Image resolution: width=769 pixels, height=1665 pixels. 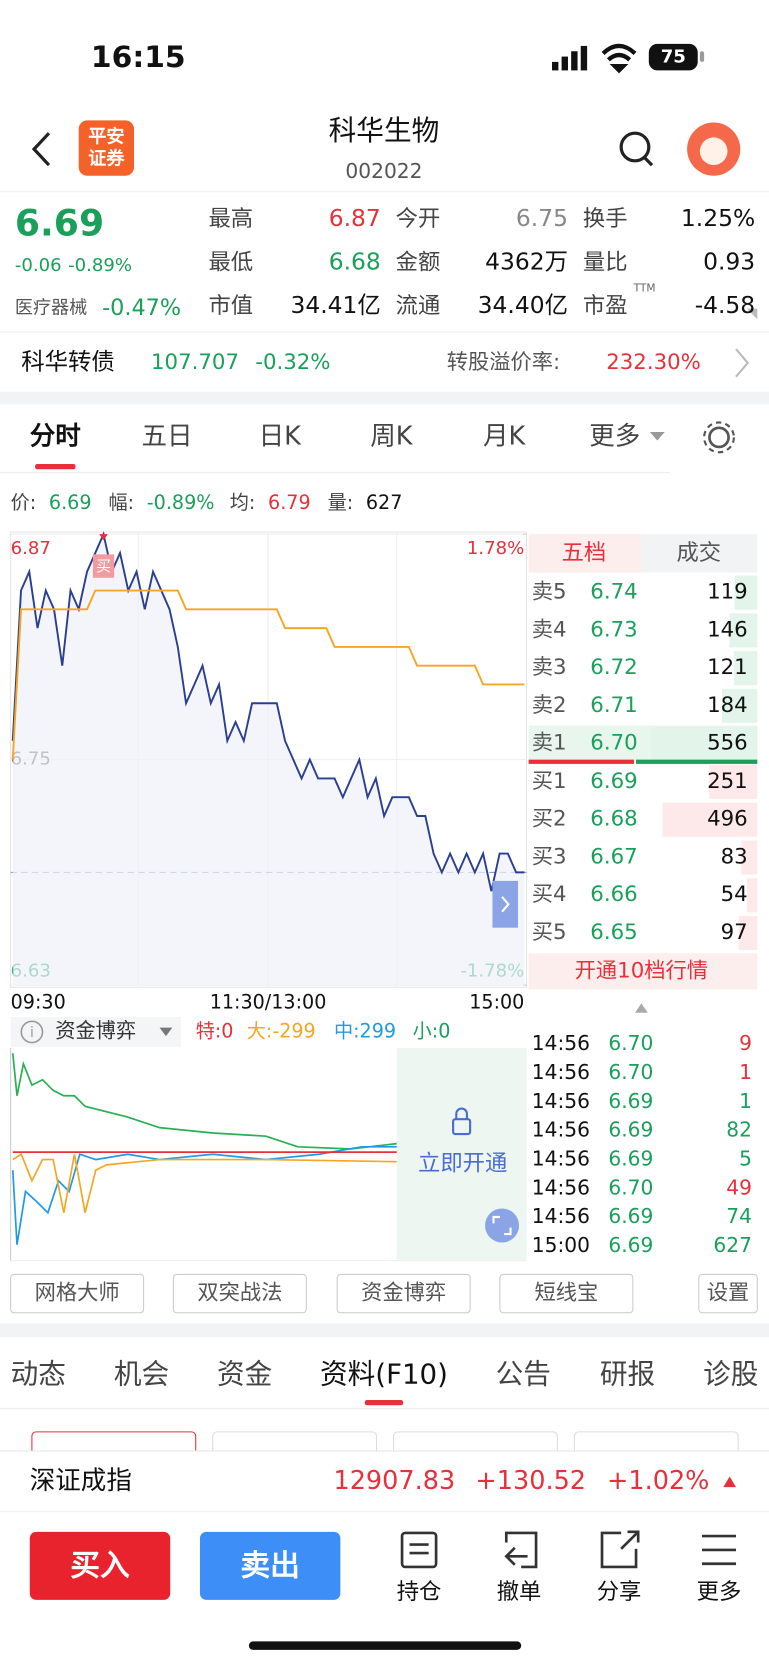 What do you see at coordinates (103, 566) in the screenshot?
I see `buy-marker-text: 买` at bounding box center [103, 566].